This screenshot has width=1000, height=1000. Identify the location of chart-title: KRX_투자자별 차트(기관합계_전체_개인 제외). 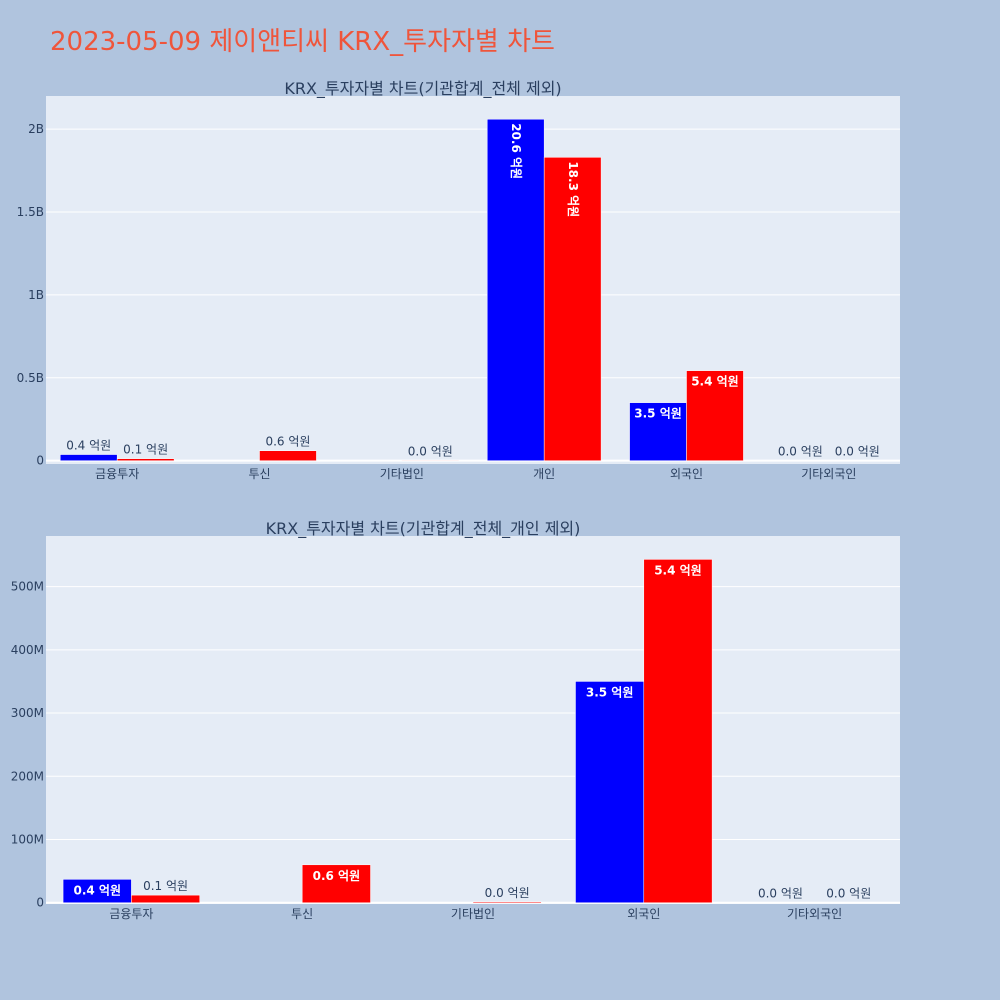
(423, 529).